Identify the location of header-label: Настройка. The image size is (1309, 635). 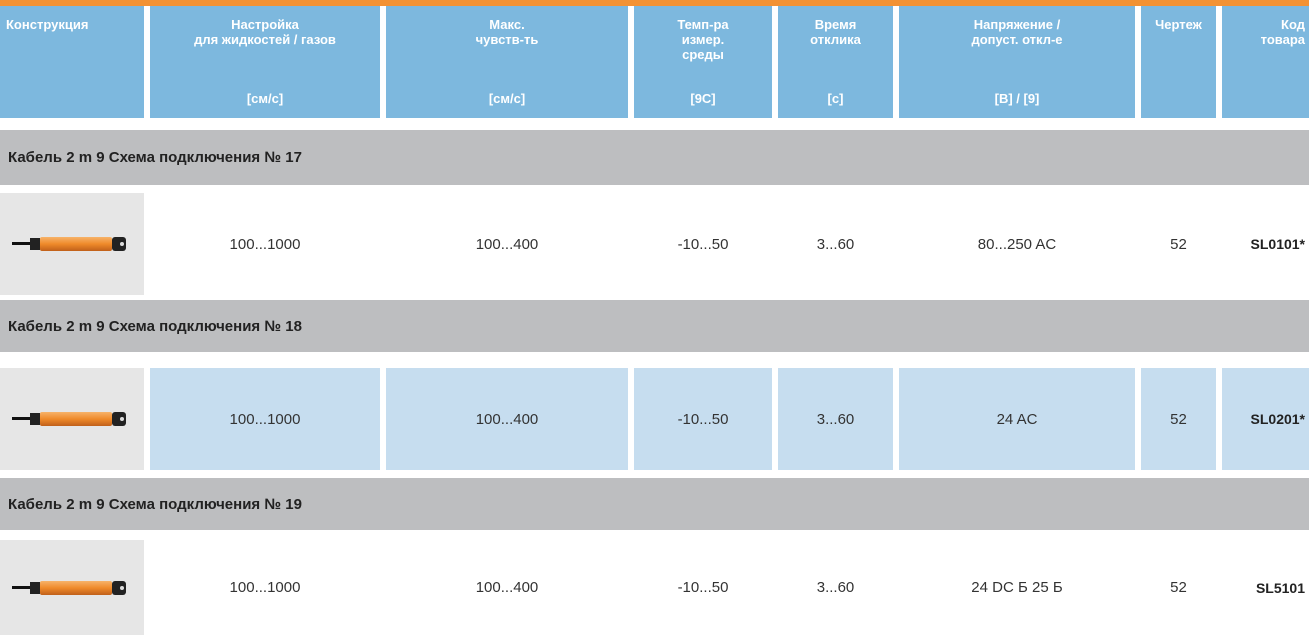
(265, 24).